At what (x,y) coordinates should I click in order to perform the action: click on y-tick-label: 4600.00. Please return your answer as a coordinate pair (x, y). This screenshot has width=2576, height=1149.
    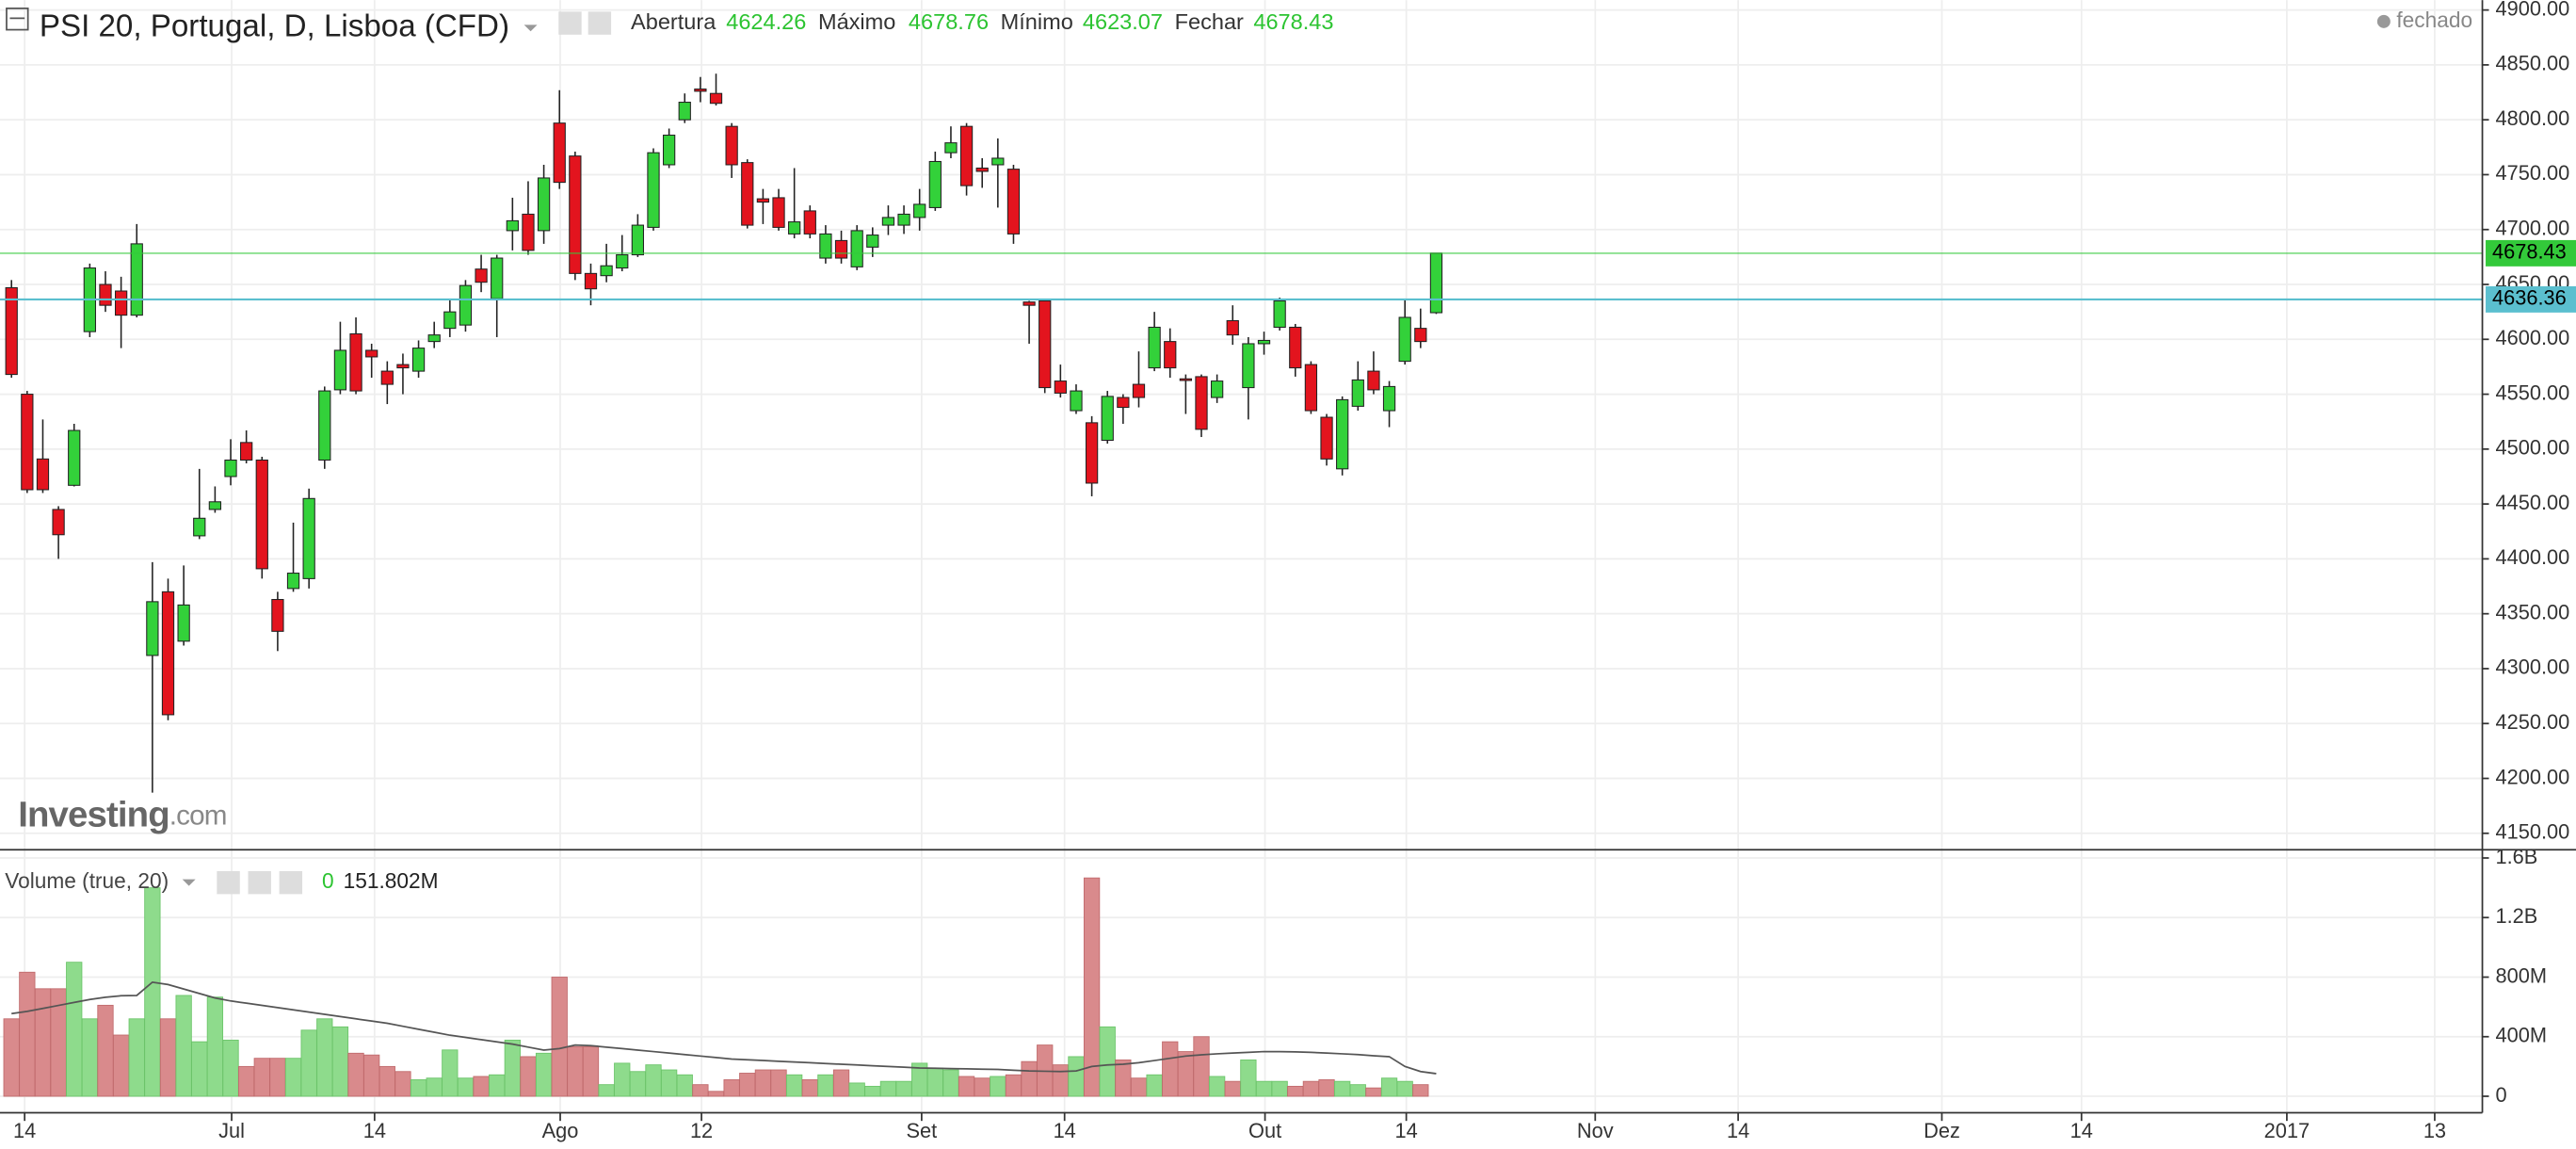
    Looking at the image, I should click on (2533, 337).